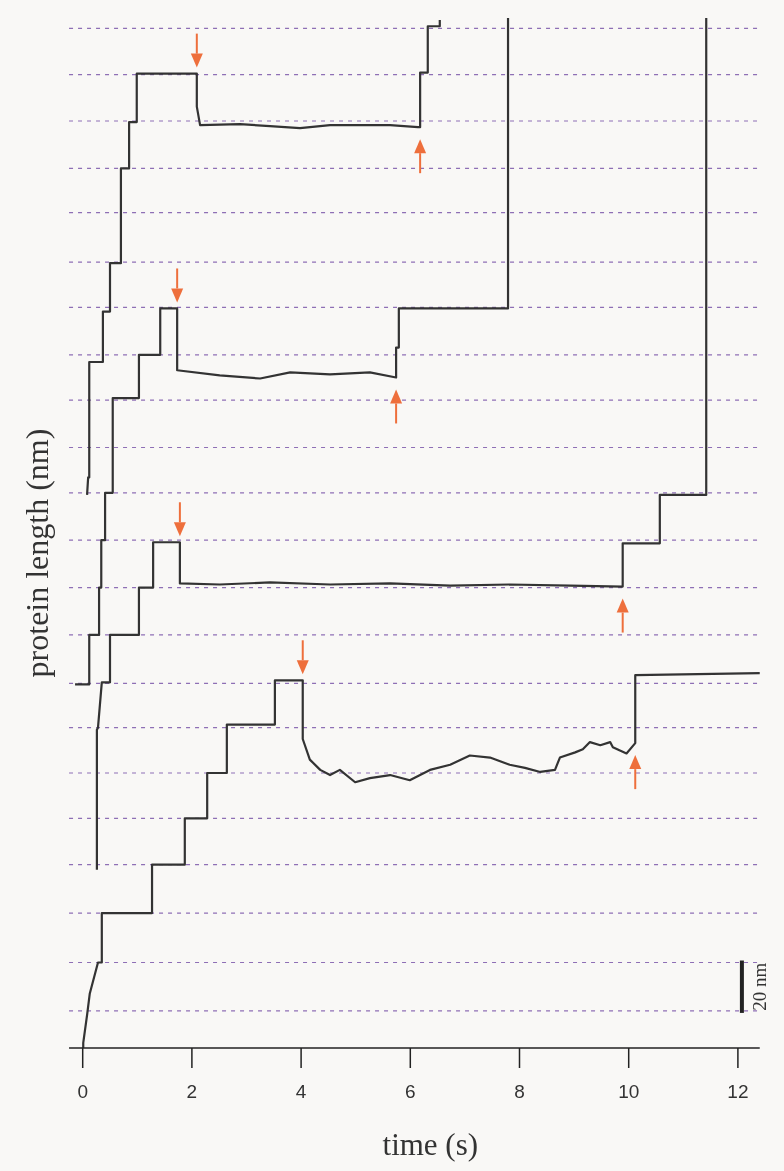  Describe the element at coordinates (37, 553) in the screenshot. I see `y-axis-title: protein length (nm)` at that location.